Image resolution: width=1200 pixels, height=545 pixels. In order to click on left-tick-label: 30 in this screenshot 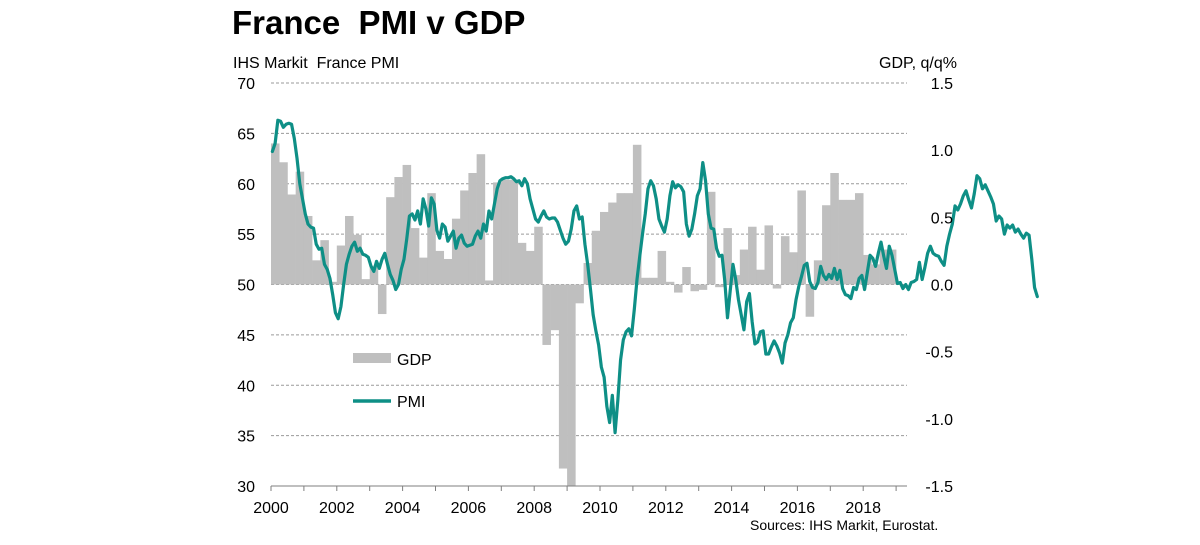, I will do `click(246, 487)`.